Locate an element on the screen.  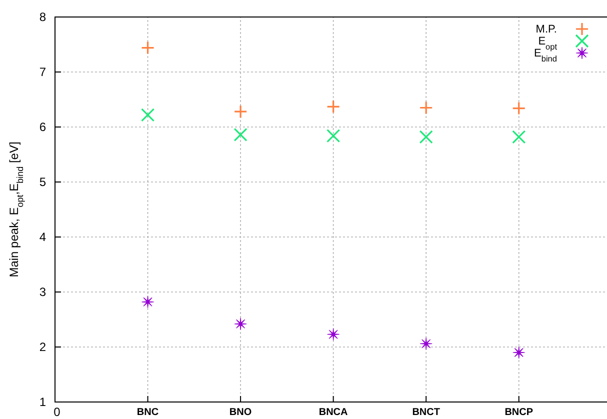
y-tick-label: 1 is located at coordinates (42, 402).